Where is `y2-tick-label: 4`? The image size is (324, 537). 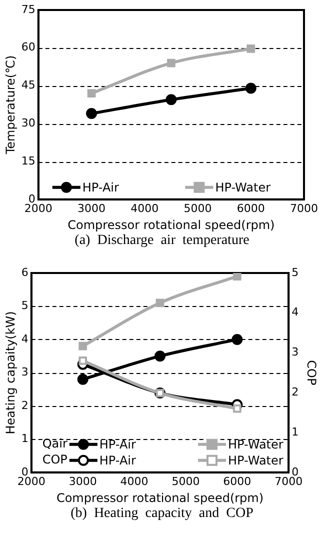 y2-tick-label: 4 is located at coordinates (295, 312).